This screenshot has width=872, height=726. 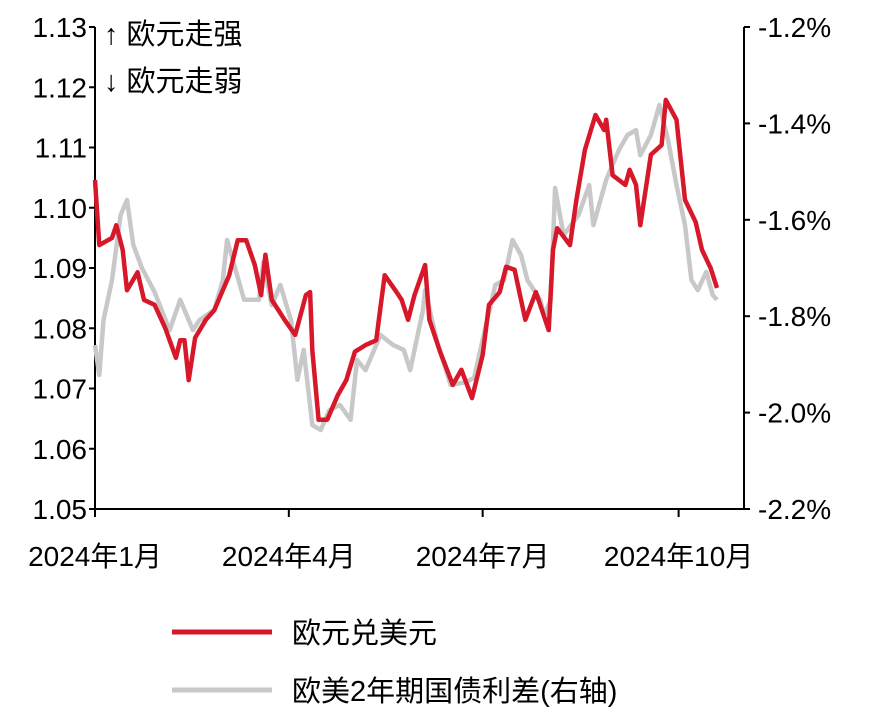 What do you see at coordinates (289, 556) in the screenshot?
I see `x-tick-label: 2024年4月` at bounding box center [289, 556].